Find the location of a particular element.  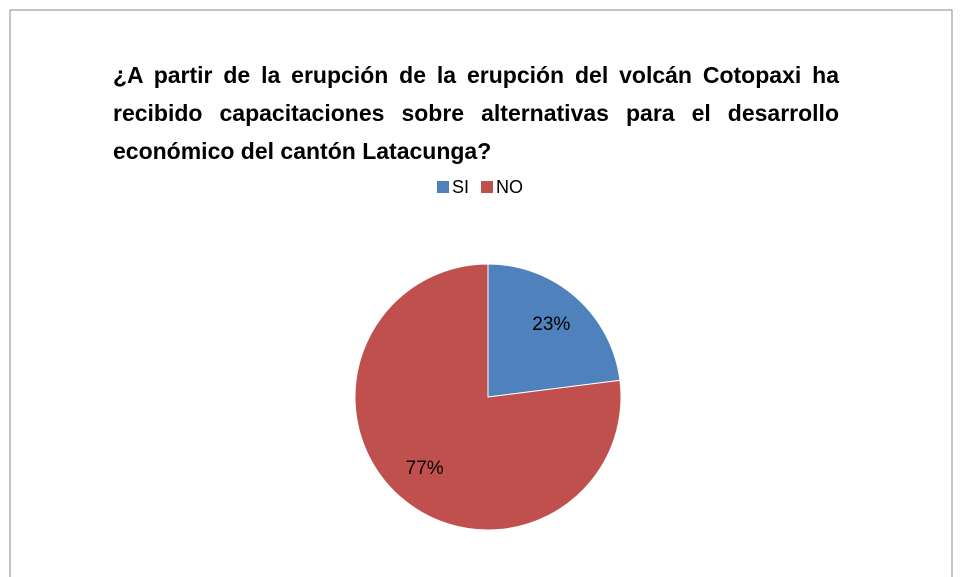

legend-label: SI is located at coordinates (460, 187).